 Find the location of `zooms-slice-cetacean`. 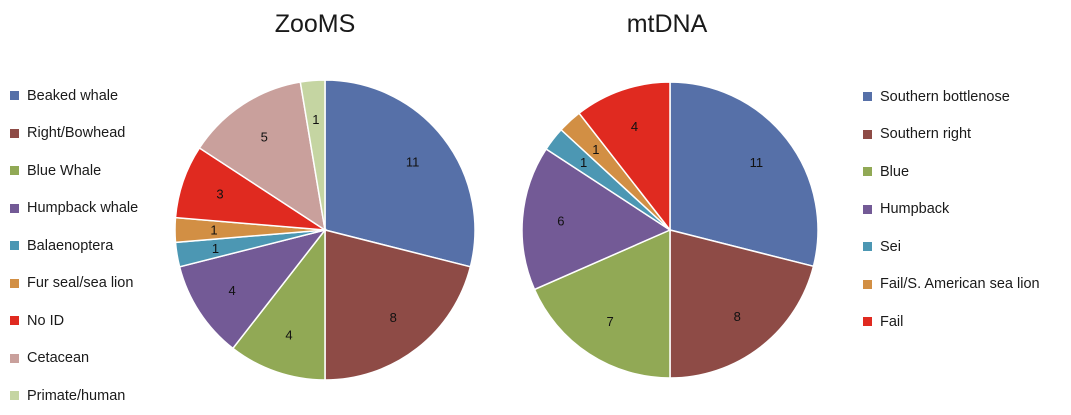

zooms-slice-cetacean is located at coordinates (262, 156).